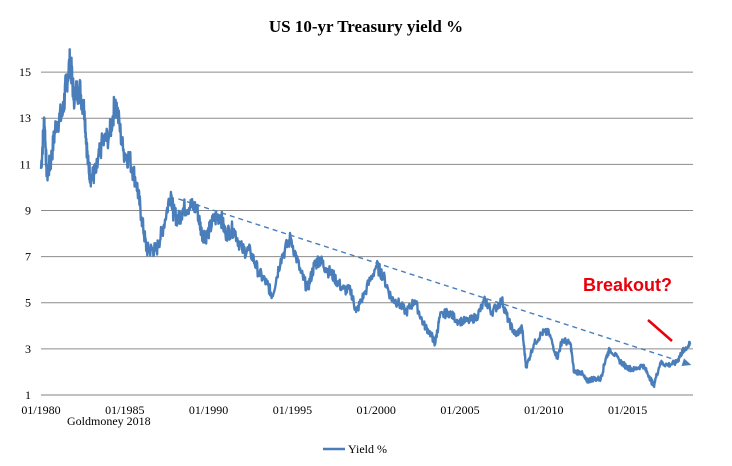 The image size is (732, 466). What do you see at coordinates (543, 410) in the screenshot?
I see `x-tick-label: 01/2010` at bounding box center [543, 410].